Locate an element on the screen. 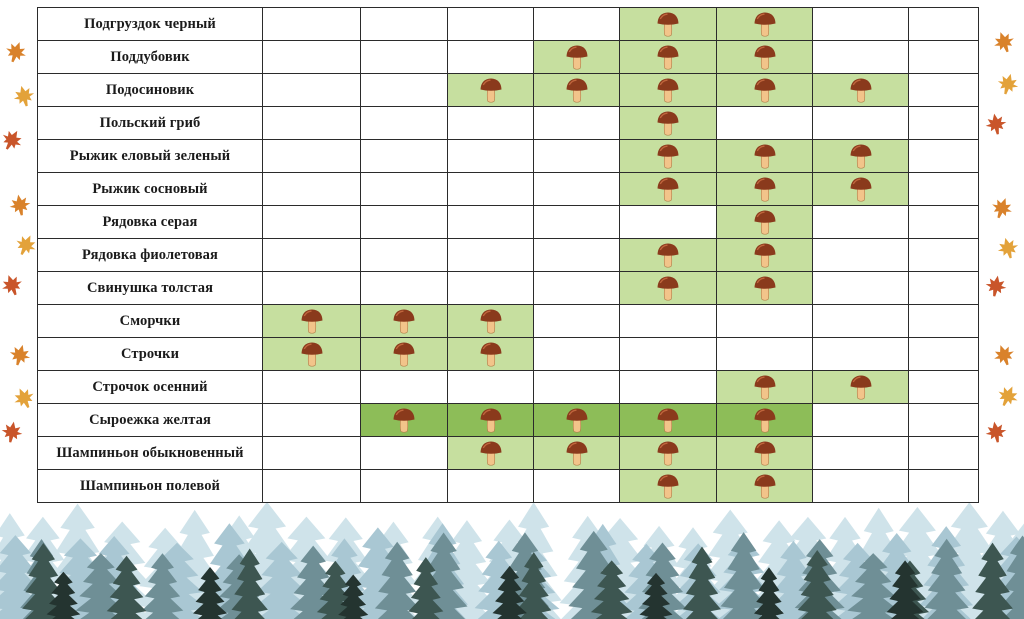 The image size is (1024, 619). table-row: Строчок осенний is located at coordinates (508, 387).